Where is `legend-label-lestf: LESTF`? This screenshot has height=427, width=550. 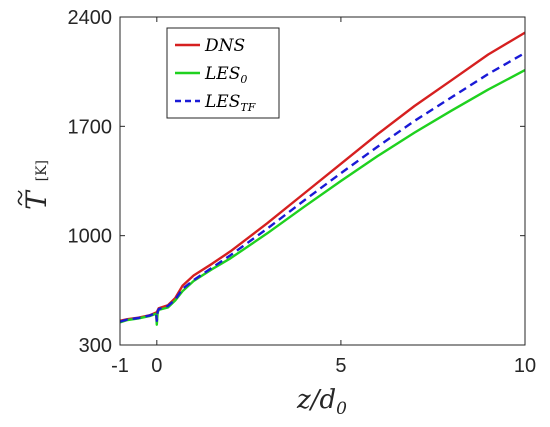
legend-label-lestf: LESTF is located at coordinates (230, 103).